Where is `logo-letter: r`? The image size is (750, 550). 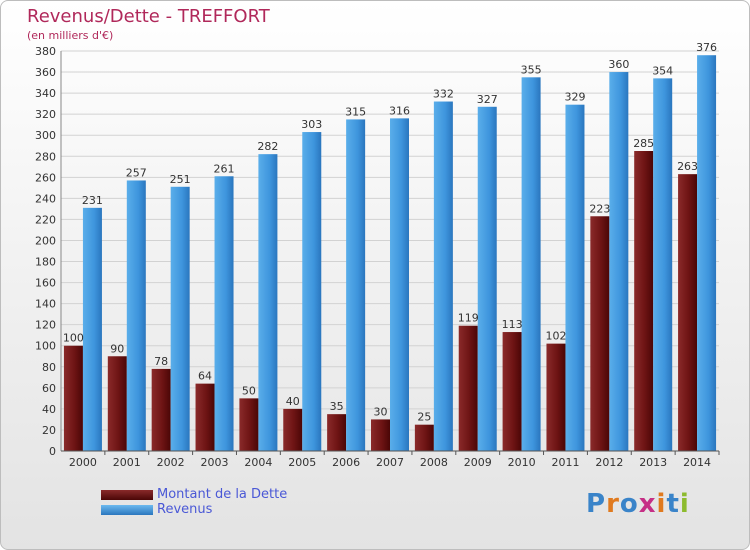 logo-letter: r is located at coordinates (613, 504).